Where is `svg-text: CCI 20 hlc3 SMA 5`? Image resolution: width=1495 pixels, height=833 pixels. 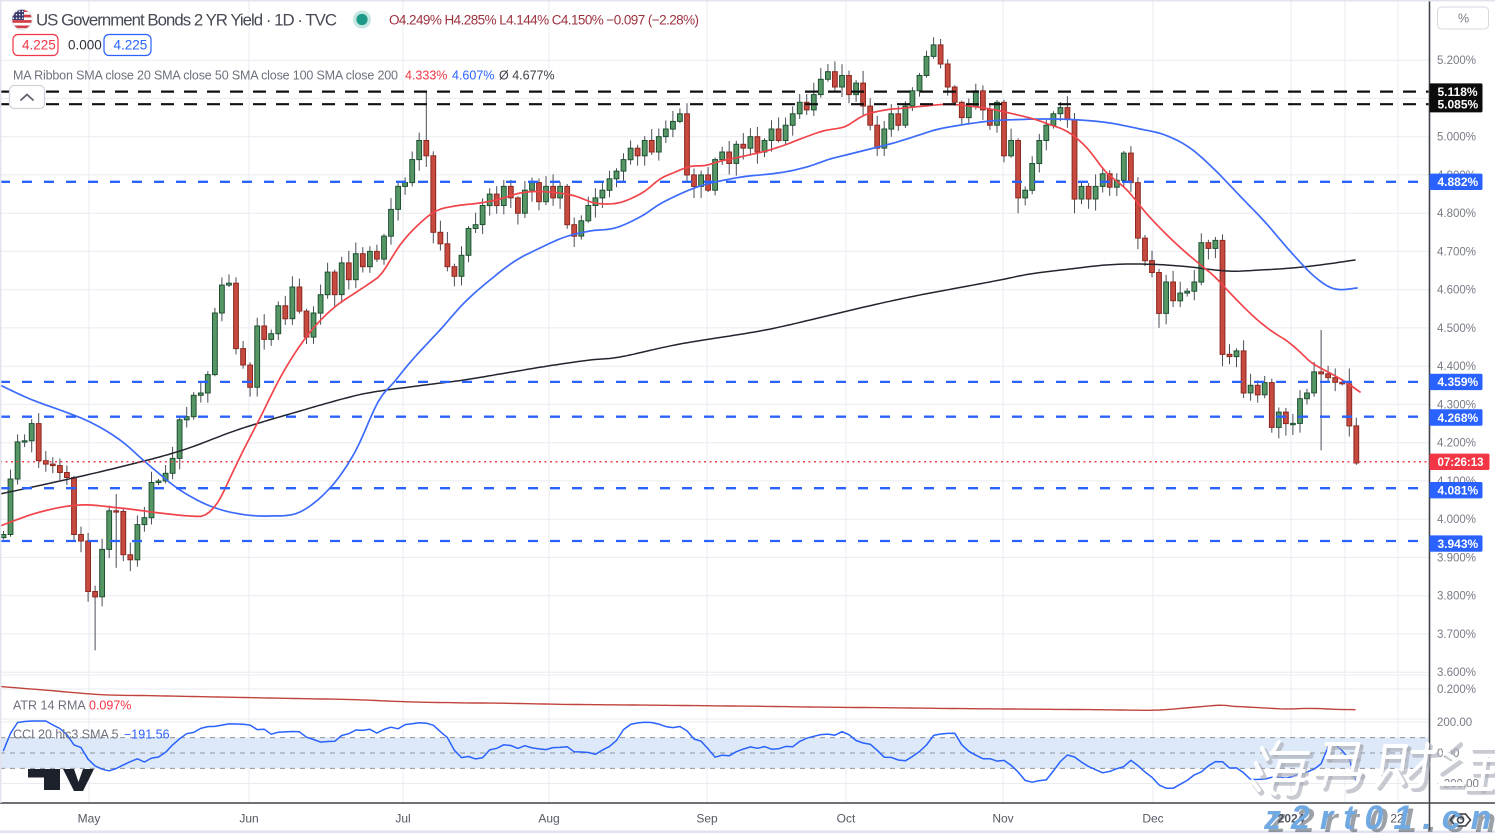
svg-text: CCI 20 hlc3 SMA 5 is located at coordinates (66, 735).